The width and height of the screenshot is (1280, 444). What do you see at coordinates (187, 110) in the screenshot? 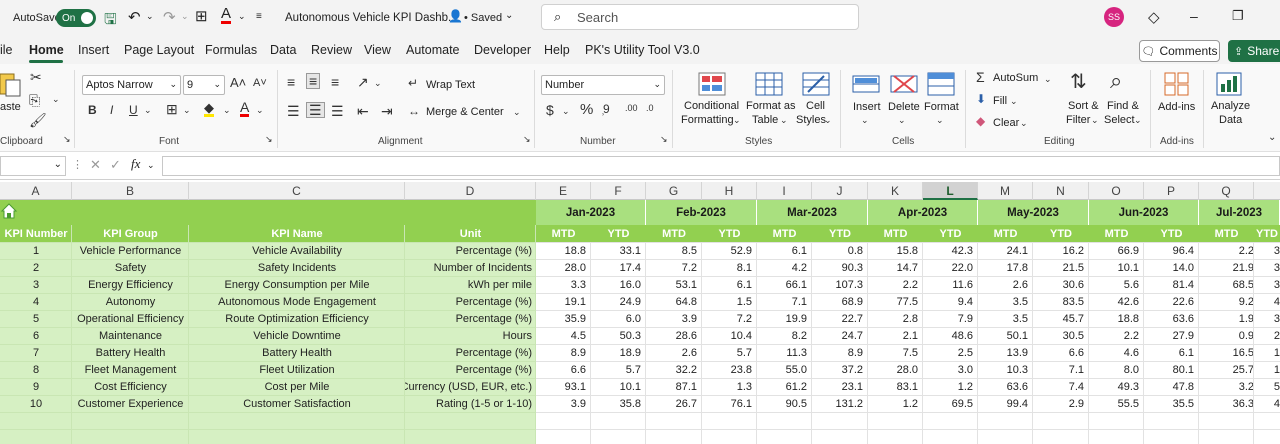
I see `borders-dropdown-icon: ⌄` at bounding box center [187, 110].